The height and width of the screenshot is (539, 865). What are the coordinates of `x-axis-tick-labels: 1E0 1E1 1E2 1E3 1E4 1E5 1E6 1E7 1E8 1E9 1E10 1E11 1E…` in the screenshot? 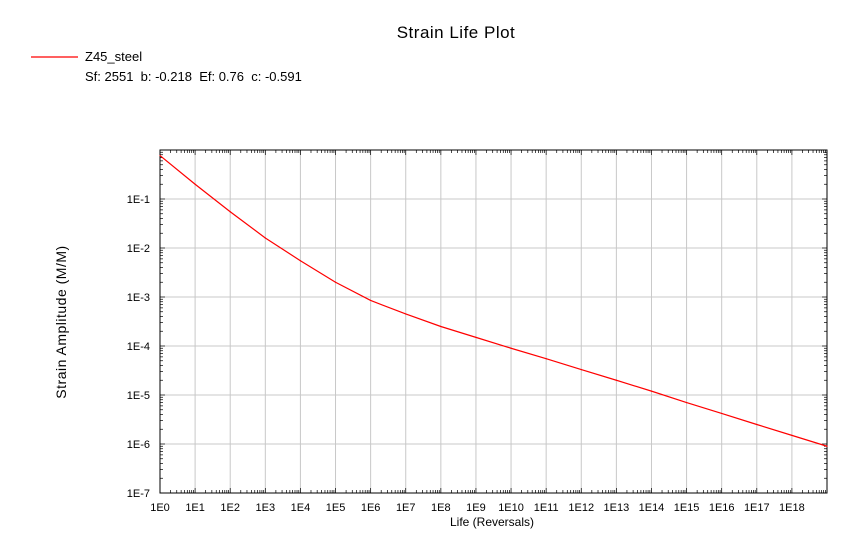 It's located at (477, 508).